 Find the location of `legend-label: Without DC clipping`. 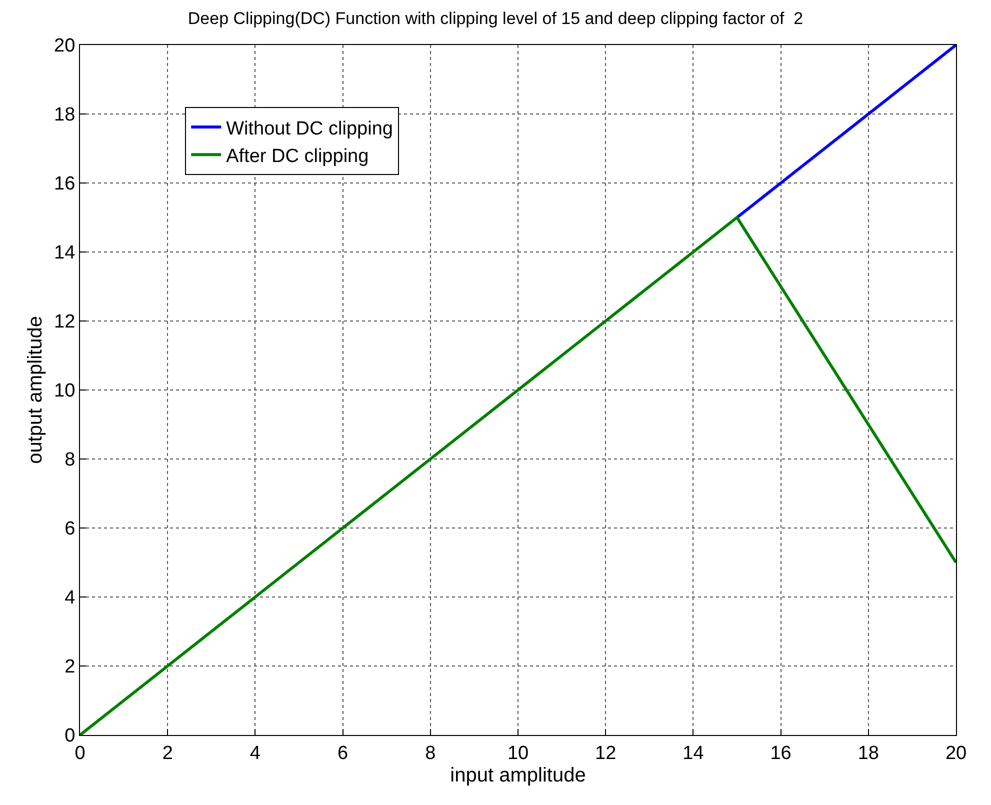

legend-label: Without DC clipping is located at coordinates (309, 129).